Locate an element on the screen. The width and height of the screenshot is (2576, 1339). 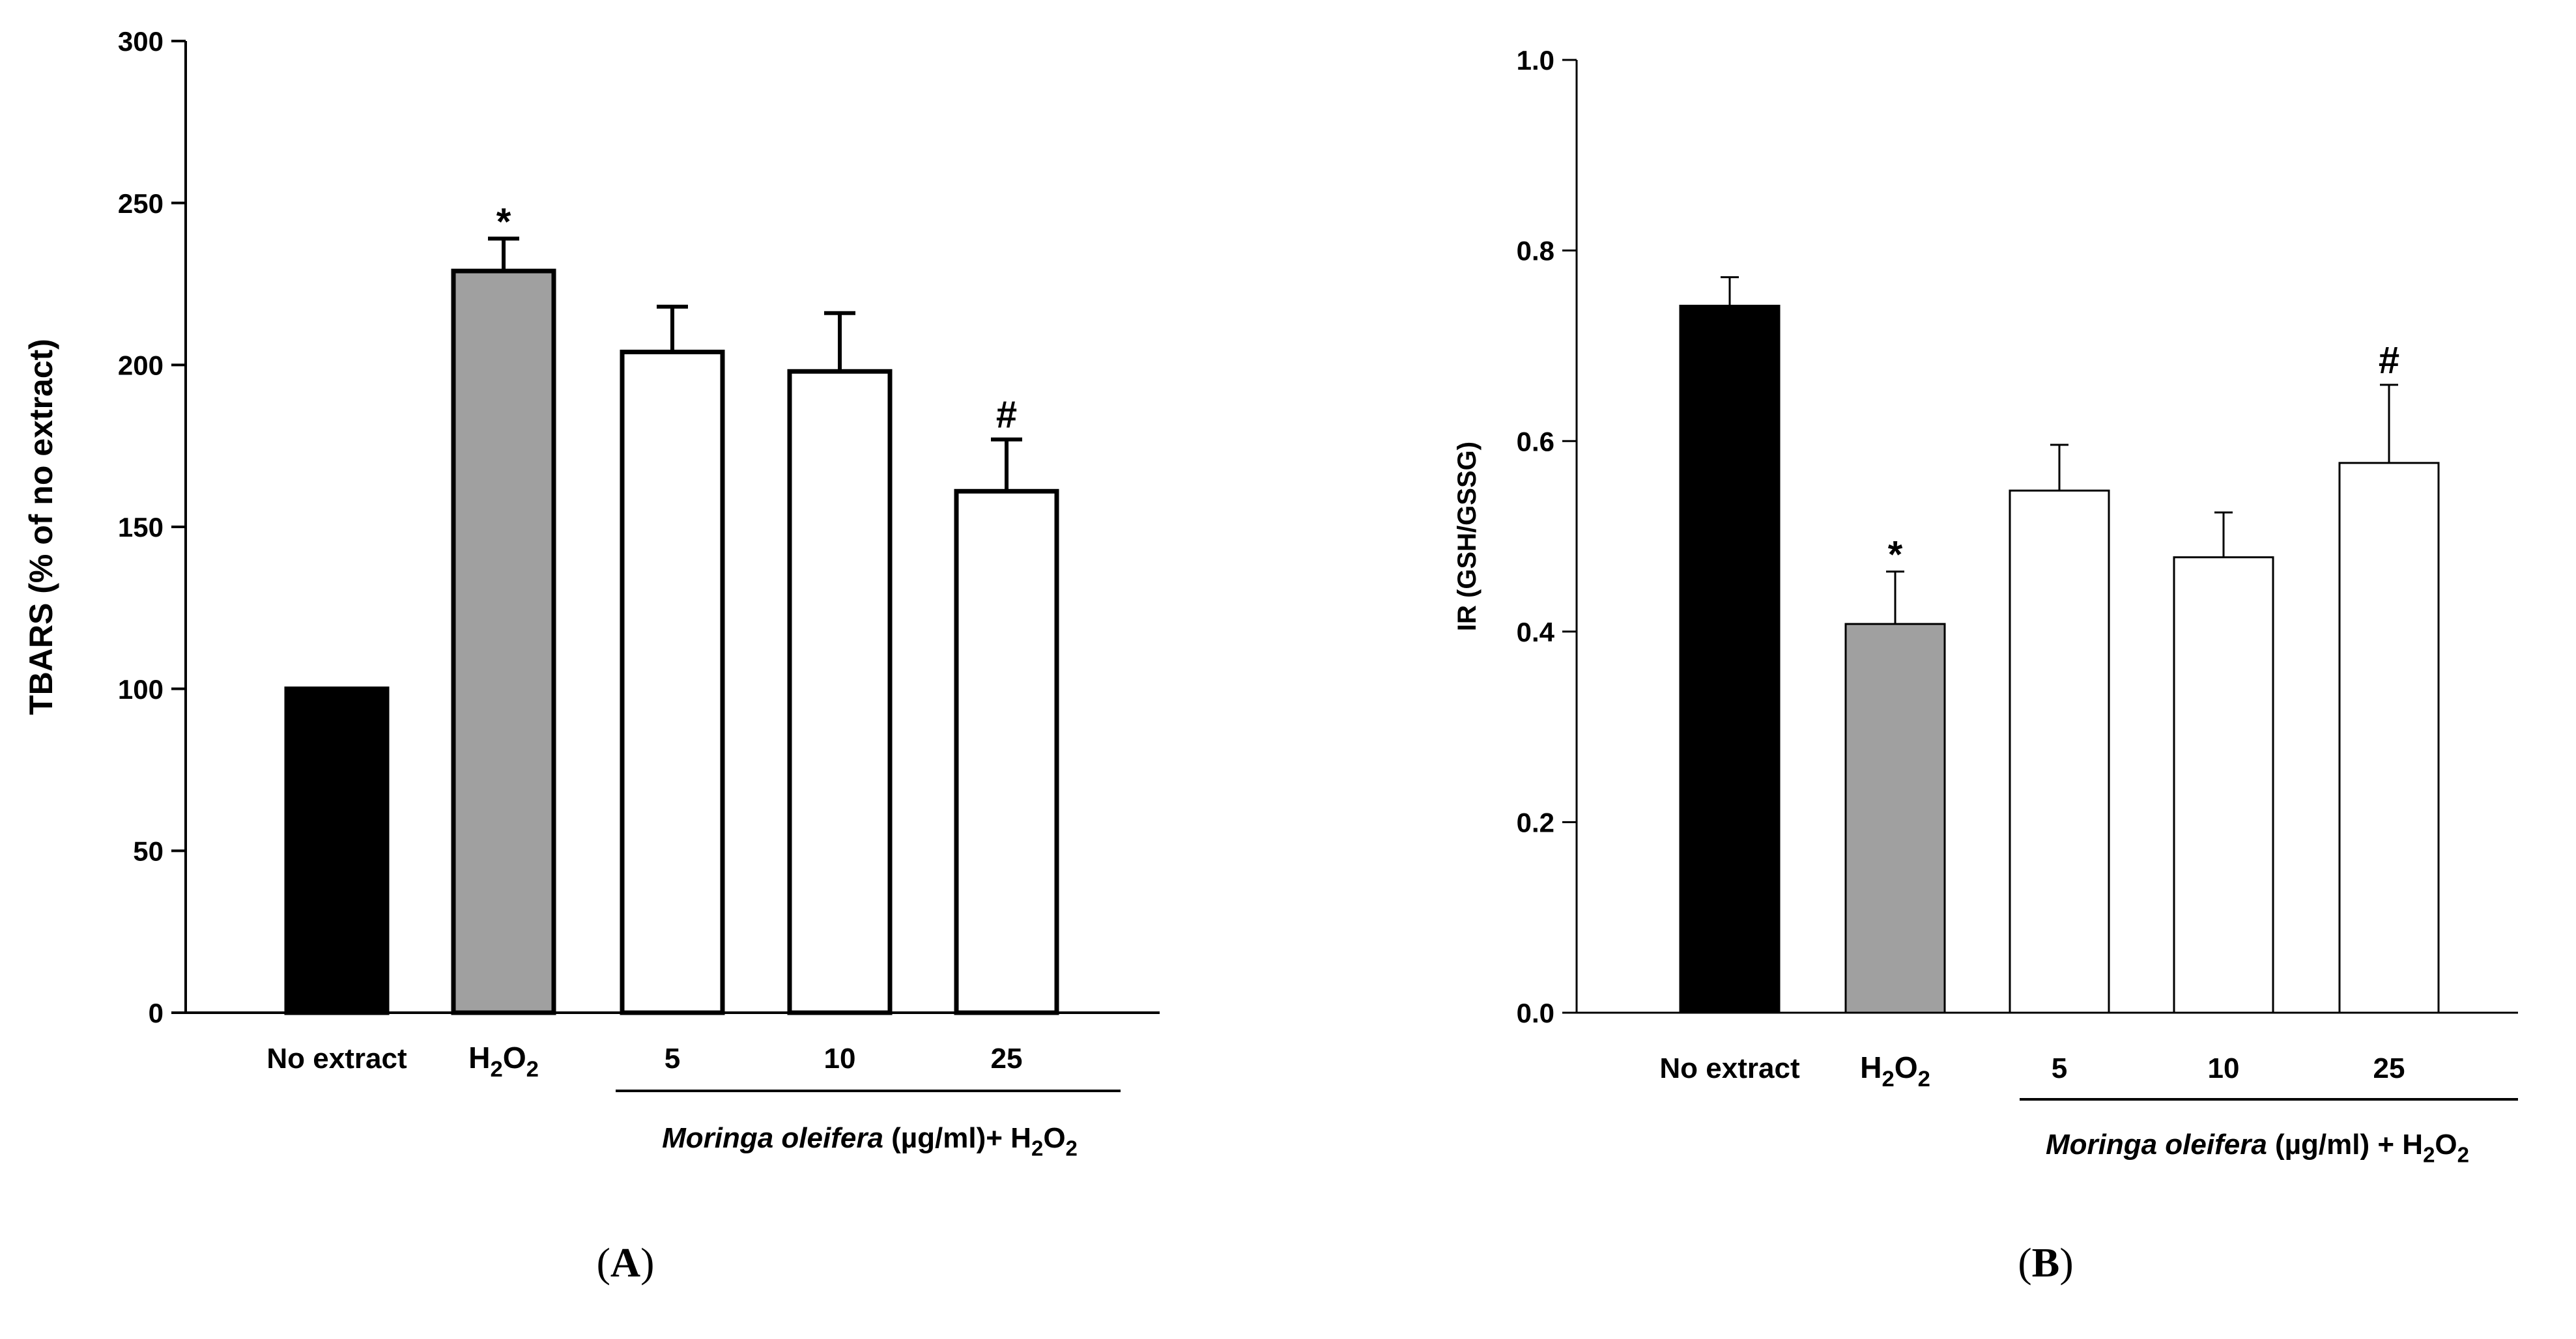
y-axis-label: TBARS (% of no extract) is located at coordinates (41, 527).